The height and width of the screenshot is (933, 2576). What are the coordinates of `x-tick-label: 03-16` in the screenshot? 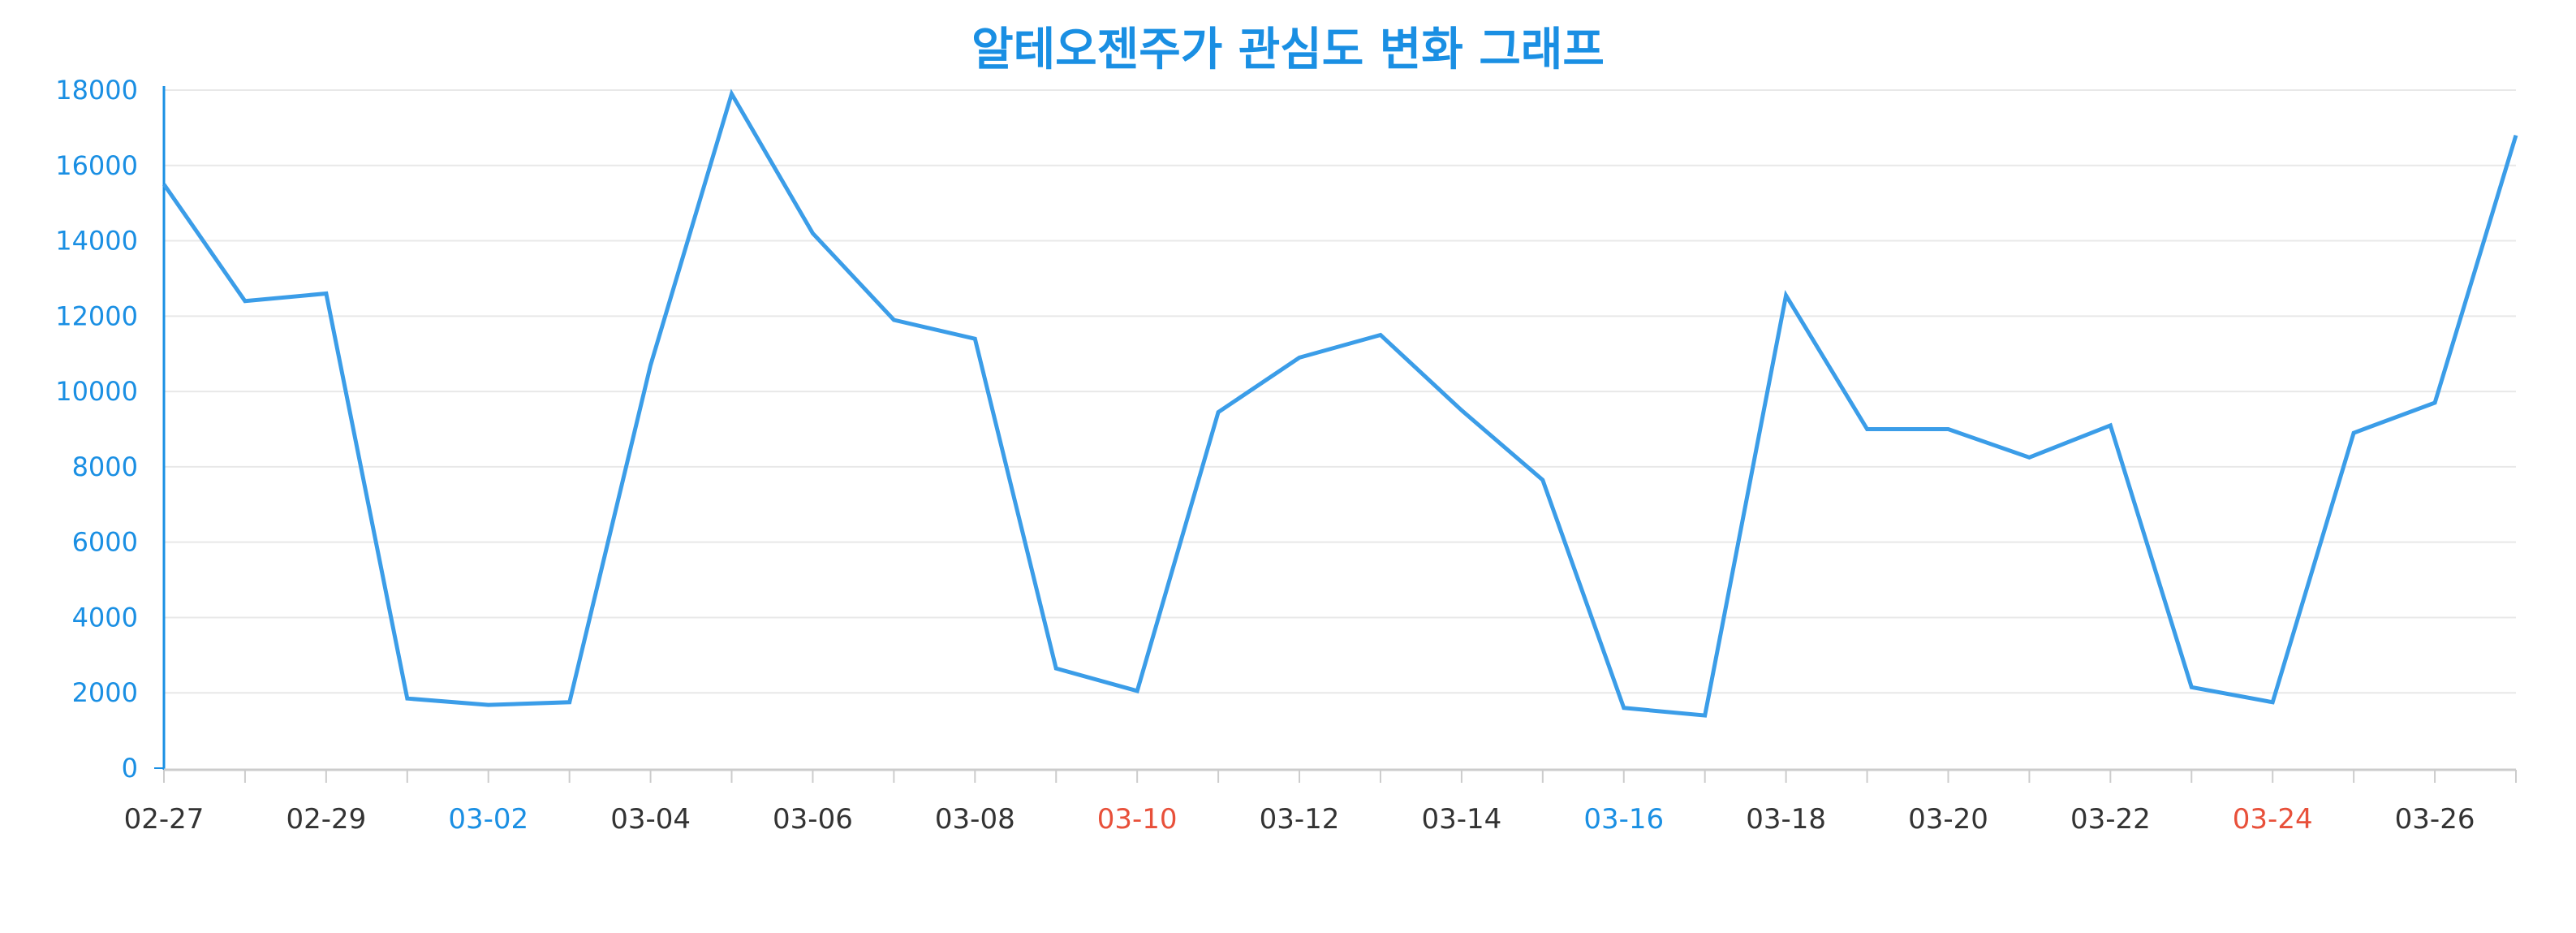 It's located at (1624, 819).